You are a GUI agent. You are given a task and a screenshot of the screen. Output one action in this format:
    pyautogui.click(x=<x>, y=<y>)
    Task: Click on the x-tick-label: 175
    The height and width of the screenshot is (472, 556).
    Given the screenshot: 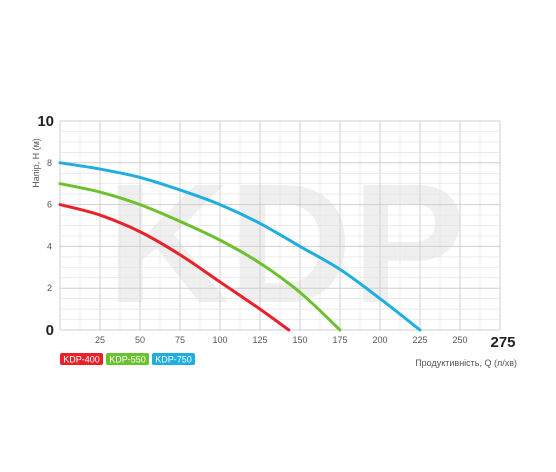 What is the action you would take?
    pyautogui.click(x=339, y=340)
    